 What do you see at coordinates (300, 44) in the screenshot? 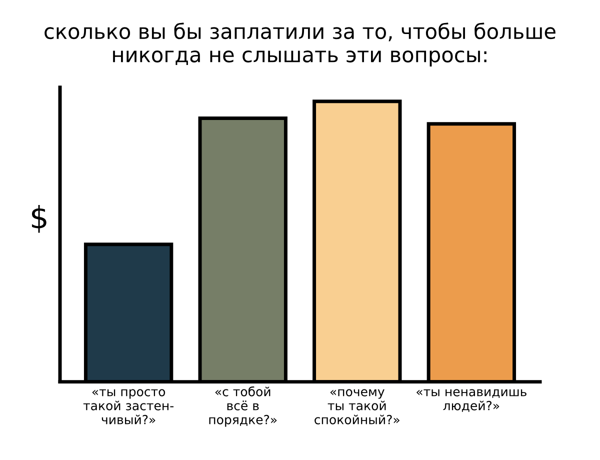
I see `chart-title: сколько вы бы заплатили за то, чтобы больше никогда не слышать эти вопросы:` at bounding box center [300, 44].